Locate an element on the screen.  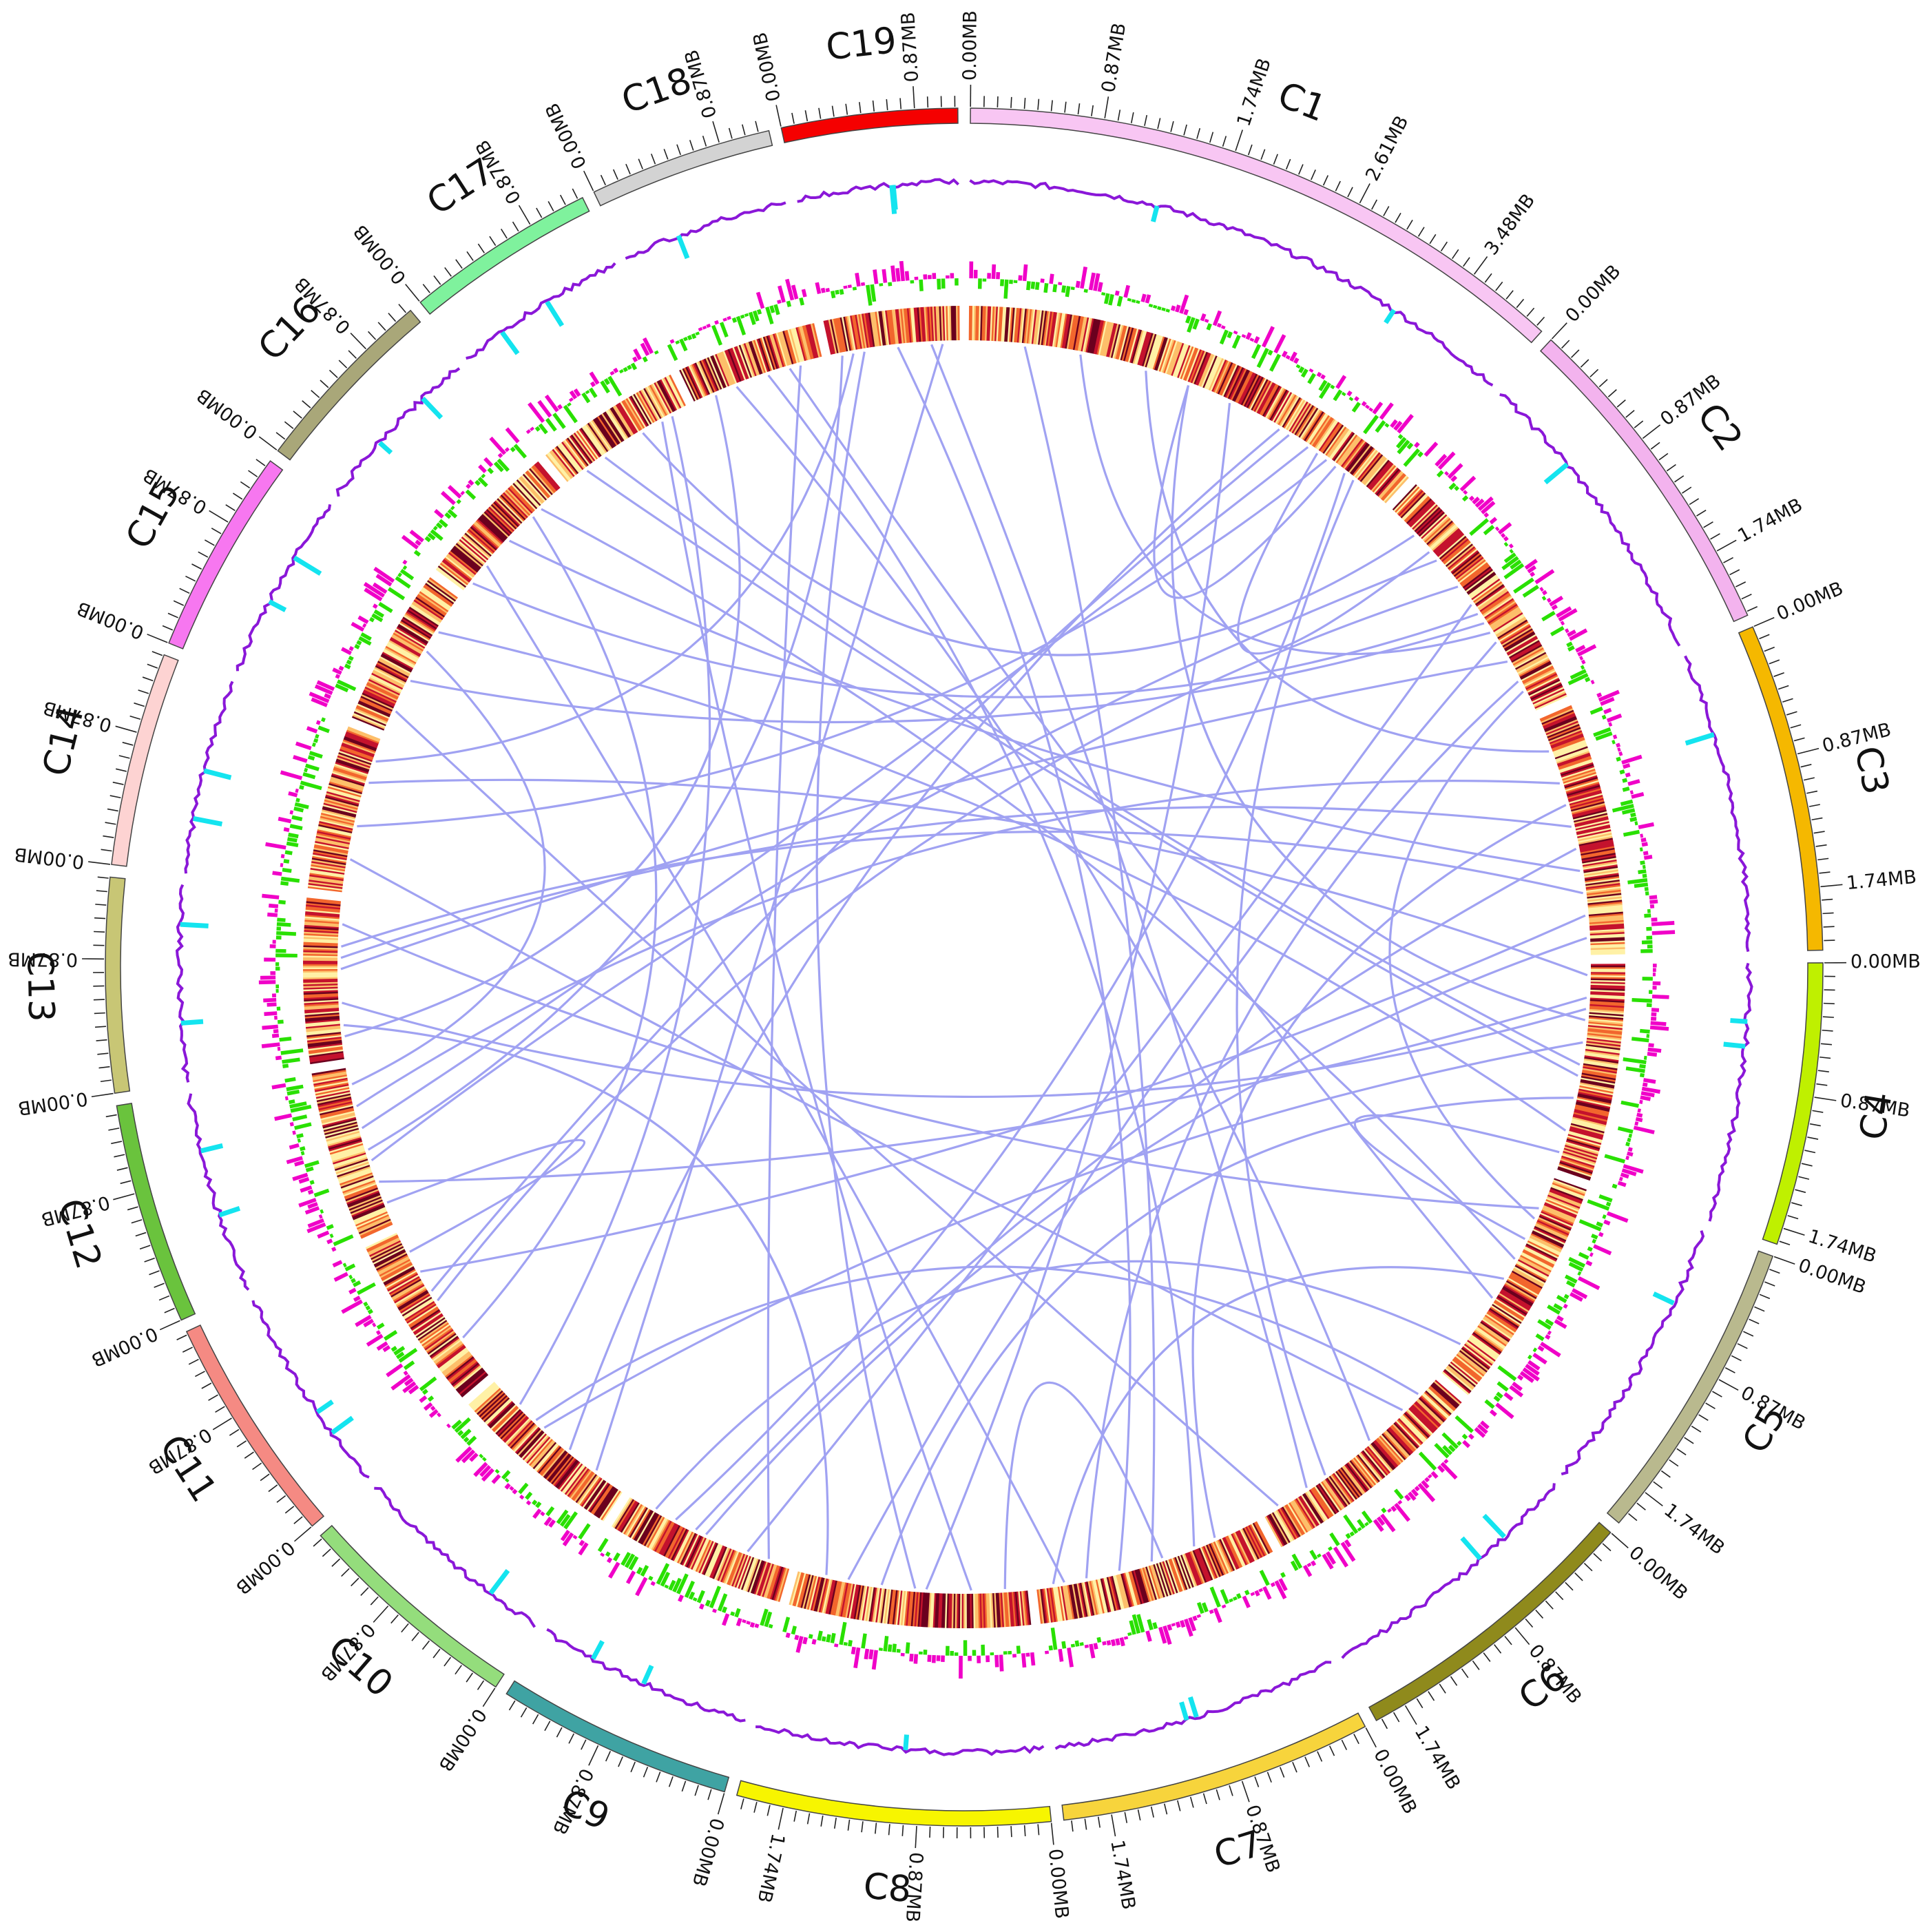
ideogram-c7 is located at coordinates (1213, 1766).